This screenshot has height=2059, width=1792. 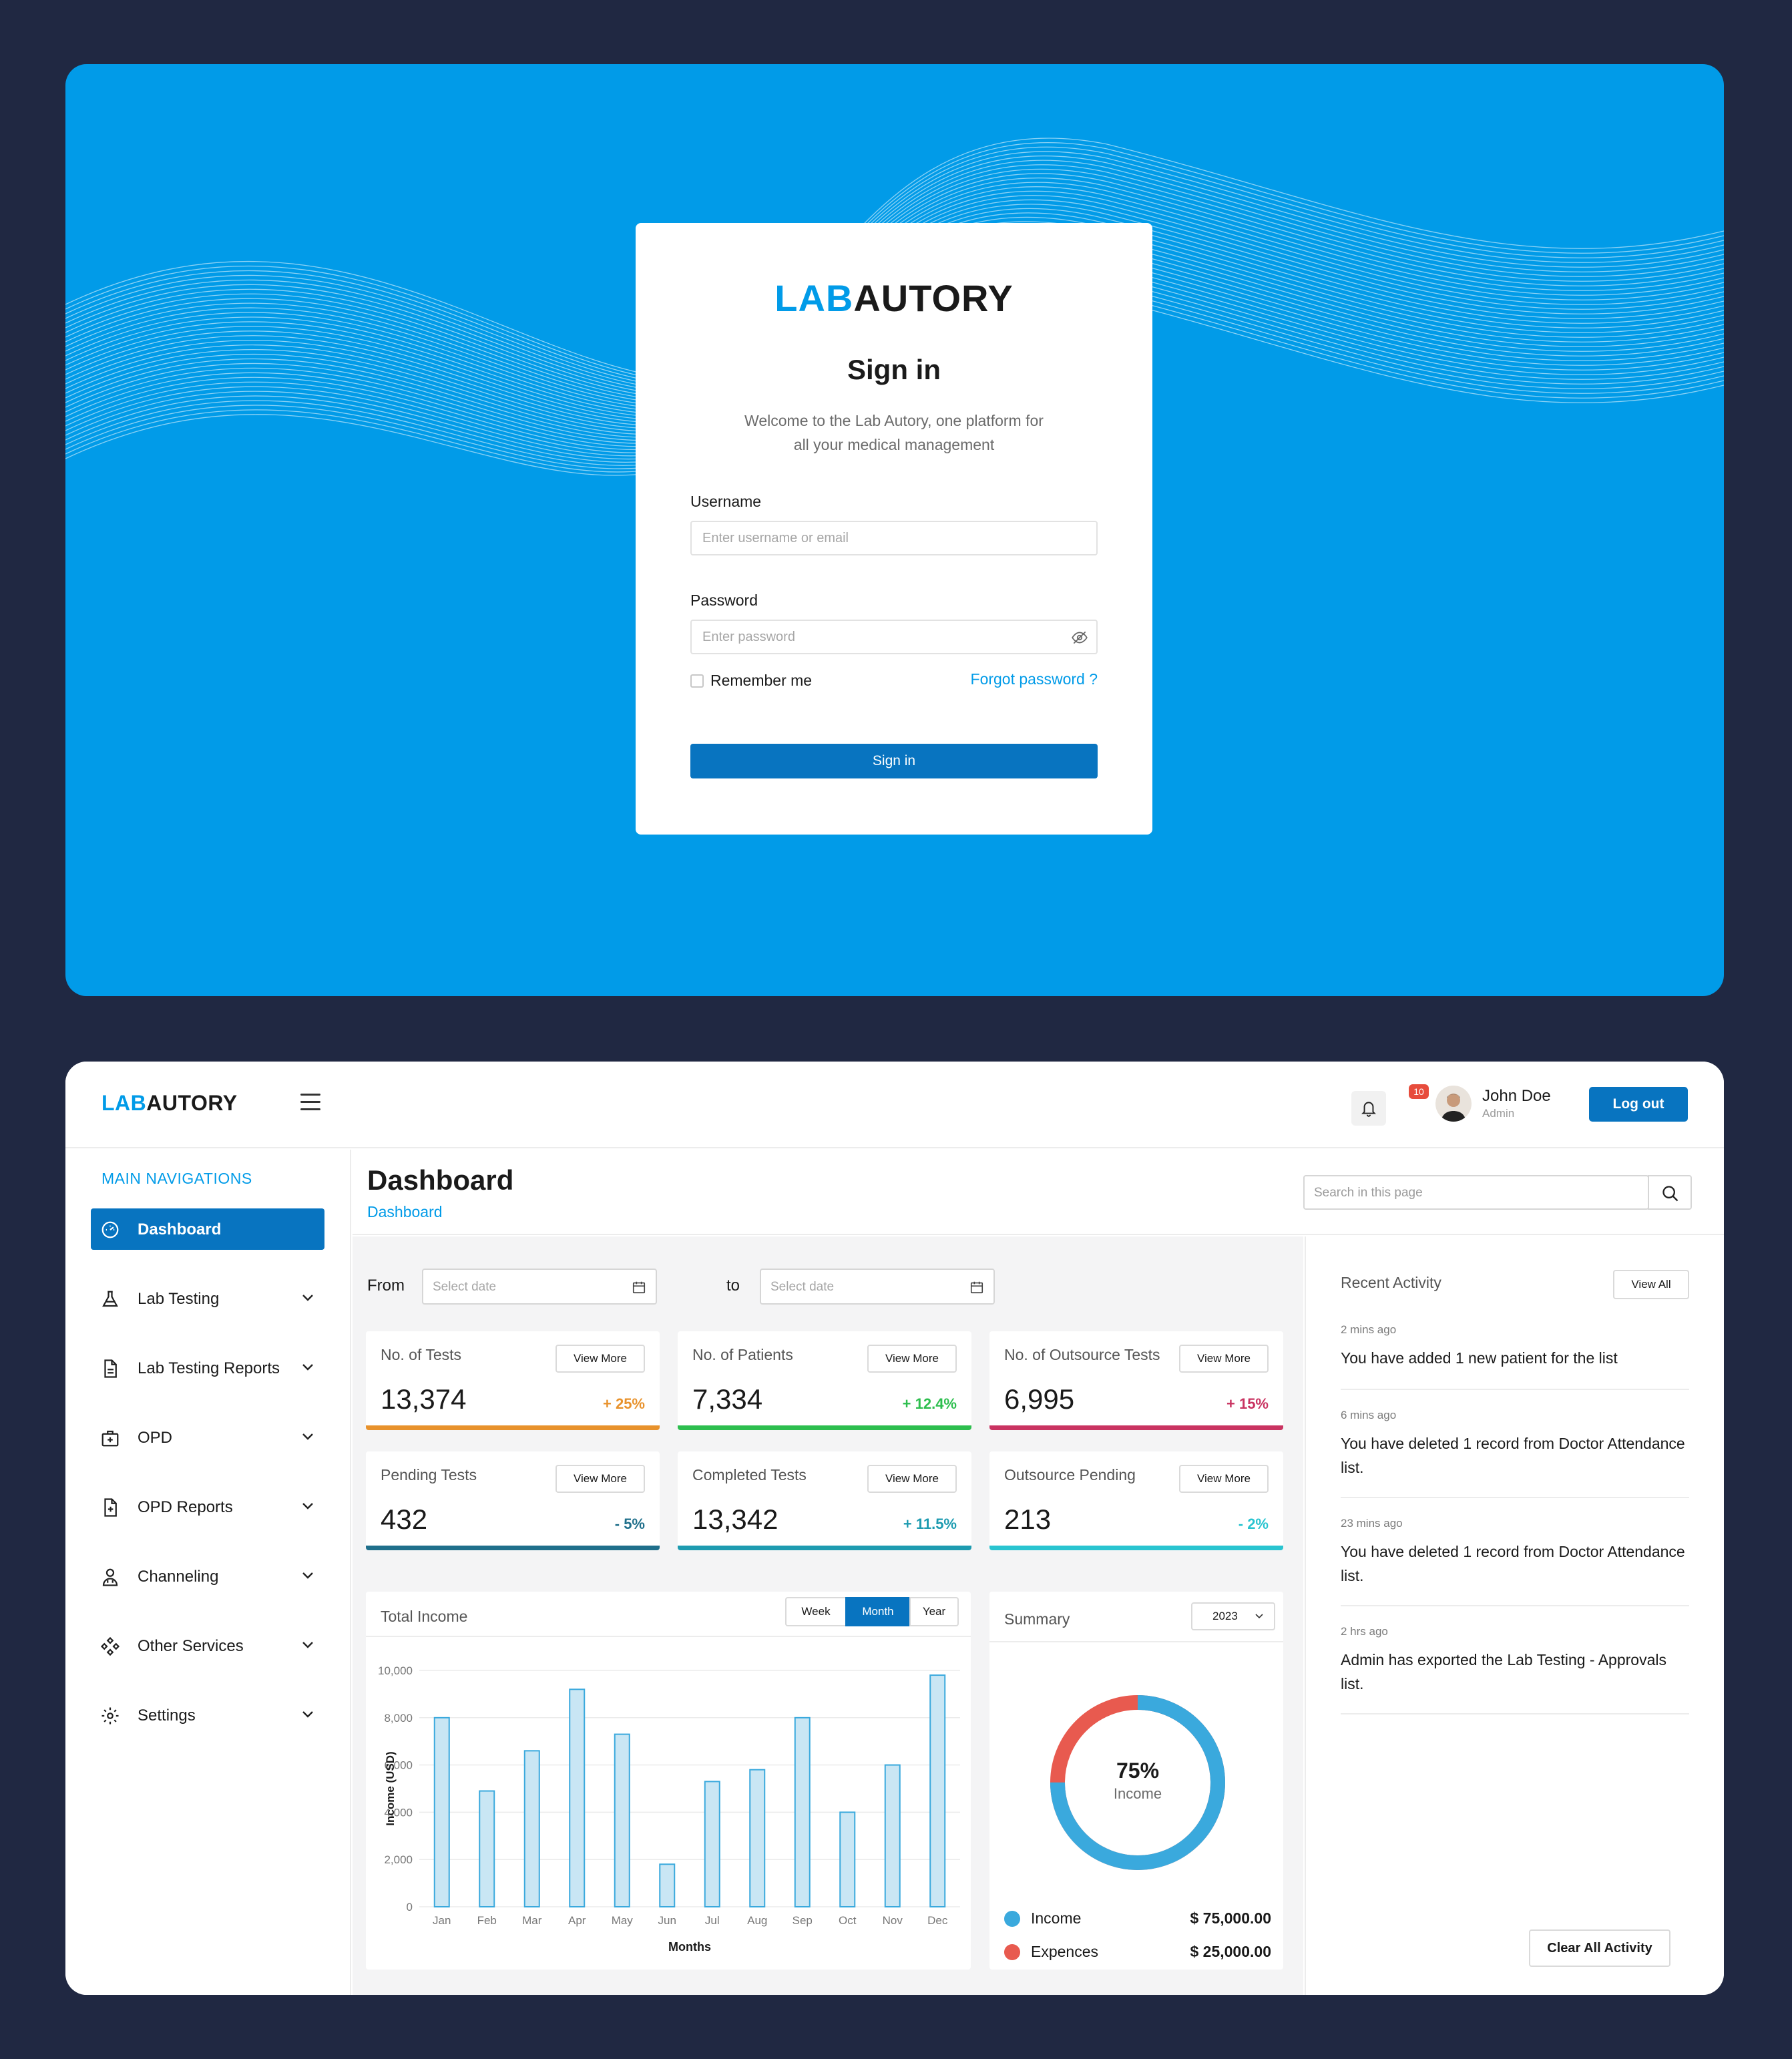 I want to click on sidebar-item-settings: Settings, so click(x=208, y=1715).